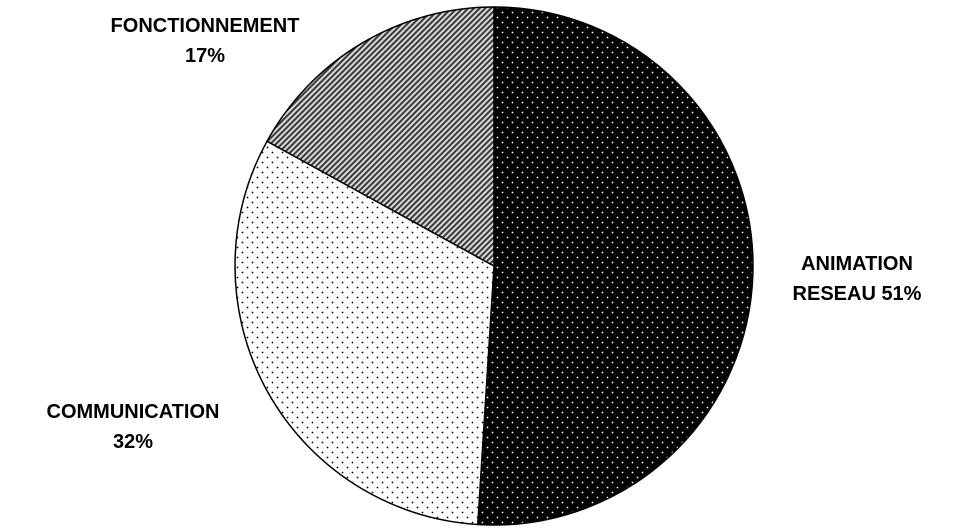 This screenshot has width=953, height=529. Describe the element at coordinates (380, 137) in the screenshot. I see `pie-slice-fonctionnement` at that location.